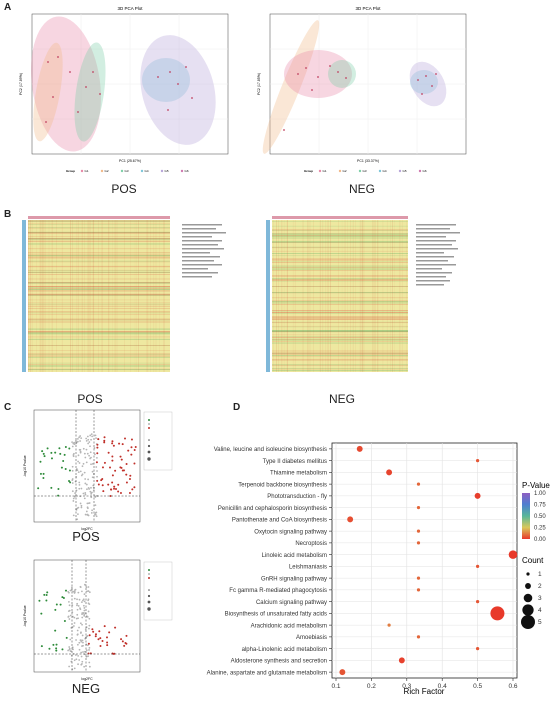  I want to click on panel-letter-d: D, so click(237, 407).